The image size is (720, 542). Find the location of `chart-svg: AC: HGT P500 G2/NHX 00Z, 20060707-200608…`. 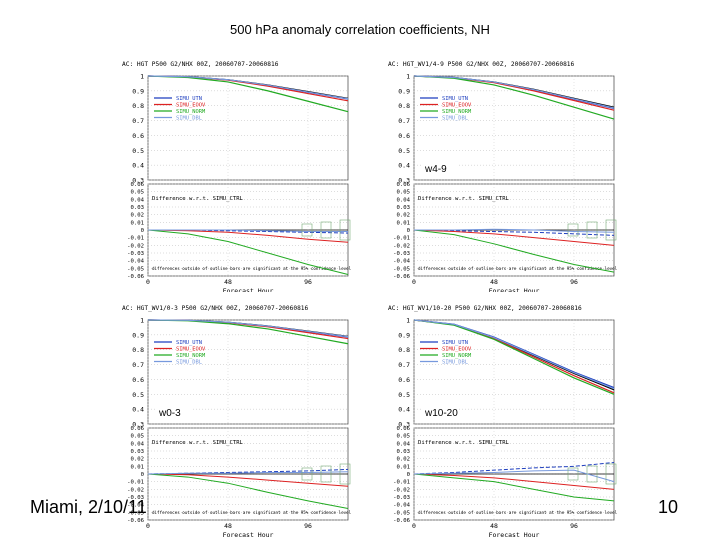

chart-svg: AC: HGT P500 G2/NHX 00Z, 20060707-200608… is located at coordinates (237, 178).